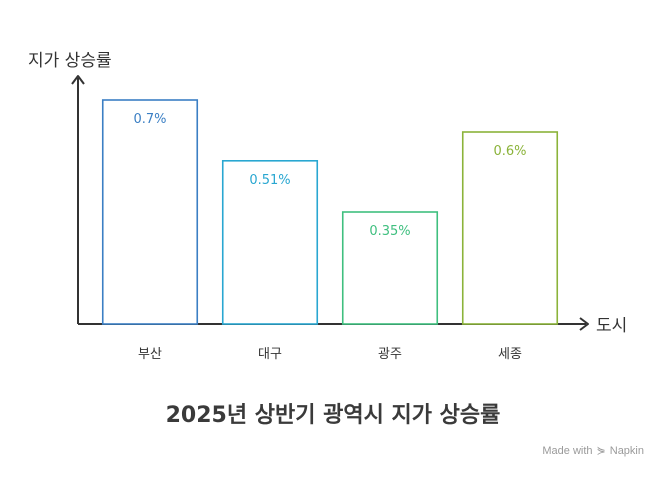 Image resolution: width=666 pixels, height=480 pixels. What do you see at coordinates (584, 324) in the screenshot?
I see `x-axis-arrow-icon` at bounding box center [584, 324].